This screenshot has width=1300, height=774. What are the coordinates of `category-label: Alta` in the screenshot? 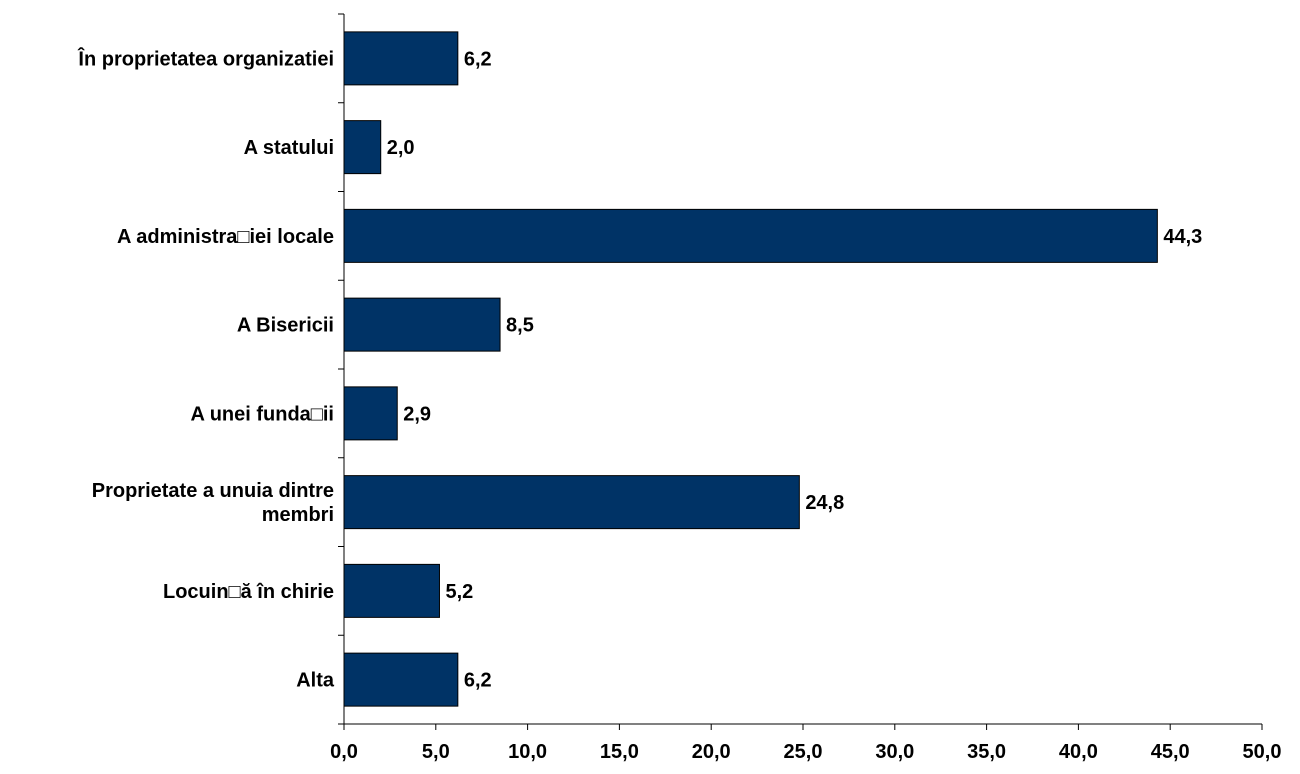 It's located at (315, 681).